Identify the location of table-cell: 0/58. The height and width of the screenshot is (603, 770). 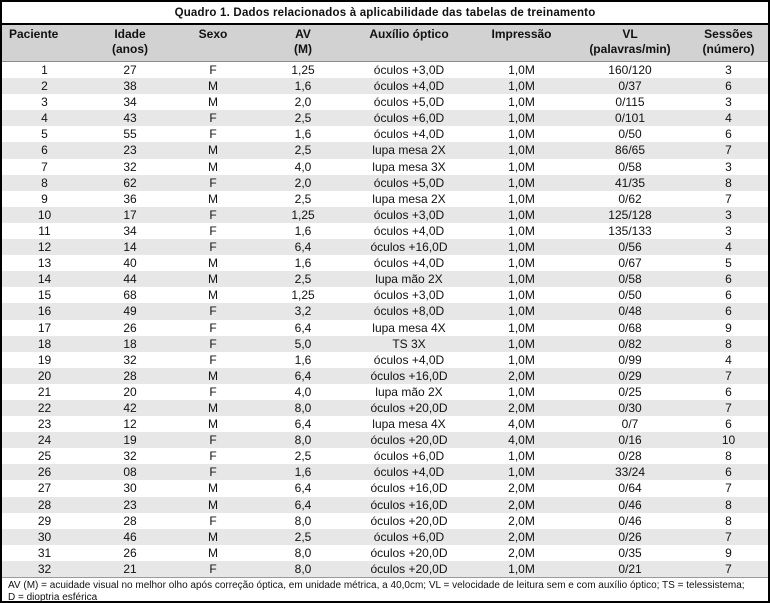
(630, 166).